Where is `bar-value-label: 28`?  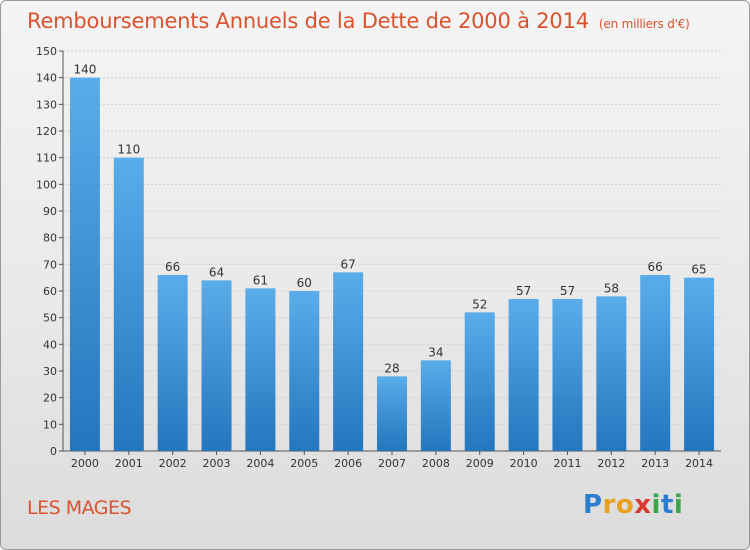 bar-value-label: 28 is located at coordinates (391, 368).